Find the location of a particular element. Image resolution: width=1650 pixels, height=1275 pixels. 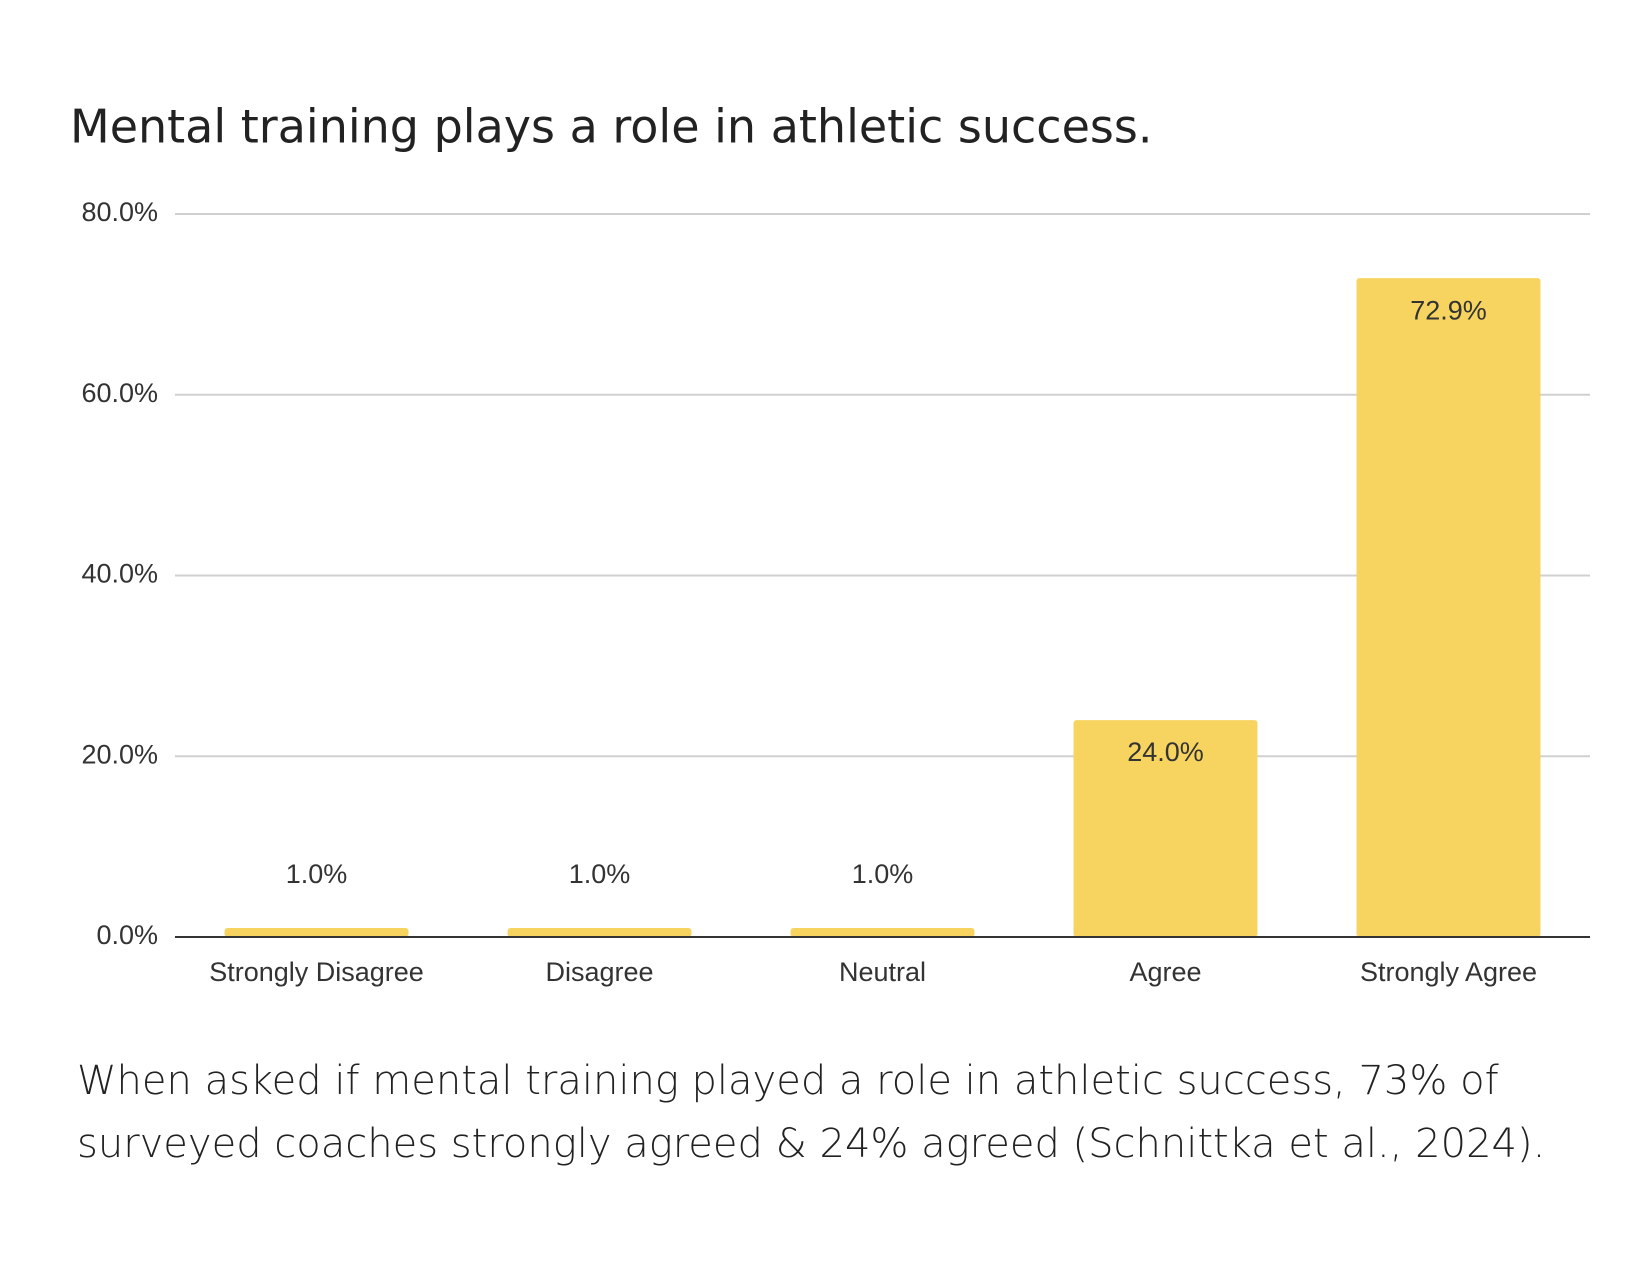

x-tick-label: Neutral is located at coordinates (882, 972).